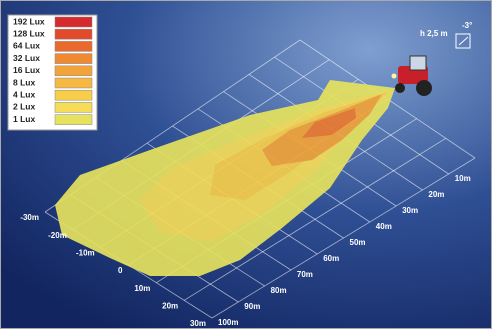  Describe the element at coordinates (29, 217) in the screenshot. I see `lateral-label: -30m` at that location.